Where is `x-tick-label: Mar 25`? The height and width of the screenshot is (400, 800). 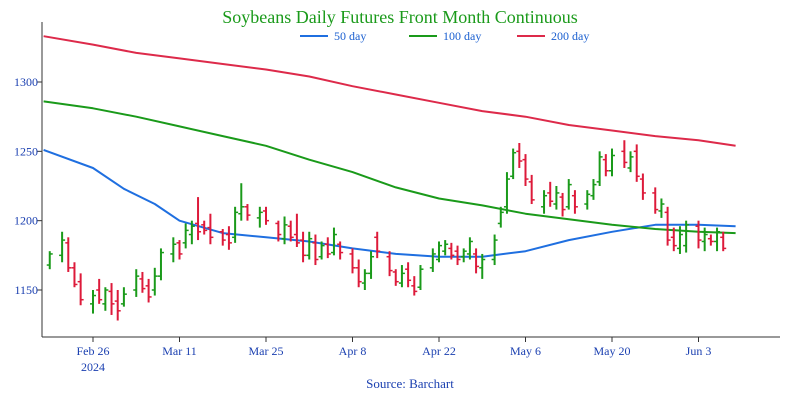 x-tick-label: Mar 25 is located at coordinates (266, 351).